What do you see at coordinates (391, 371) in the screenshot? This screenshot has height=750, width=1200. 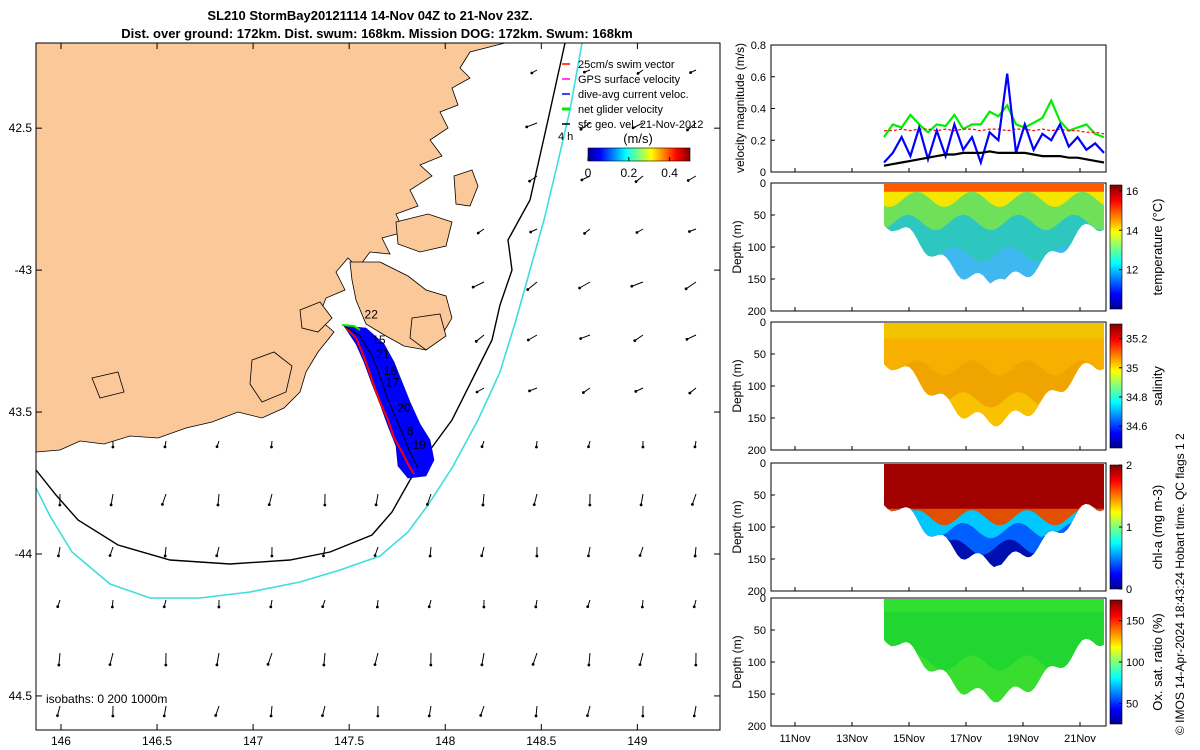 I see `track-label: 16` at bounding box center [391, 371].